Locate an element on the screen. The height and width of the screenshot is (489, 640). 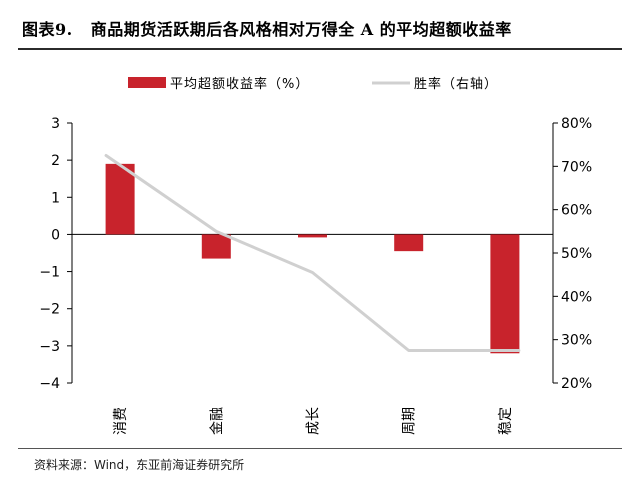
y-left-tick-label: −4 is located at coordinates (49, 384).